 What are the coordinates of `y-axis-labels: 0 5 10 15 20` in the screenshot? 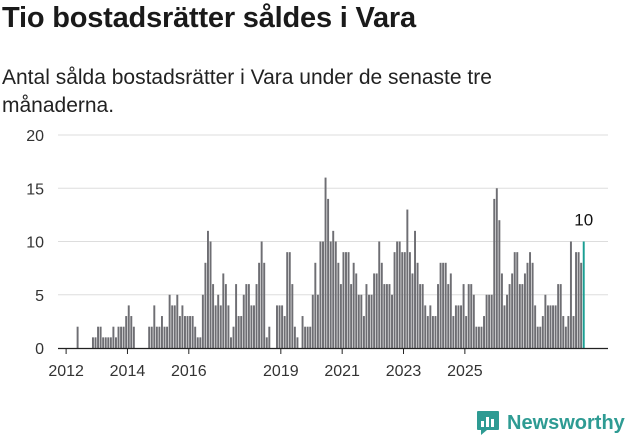 It's located at (35, 243).